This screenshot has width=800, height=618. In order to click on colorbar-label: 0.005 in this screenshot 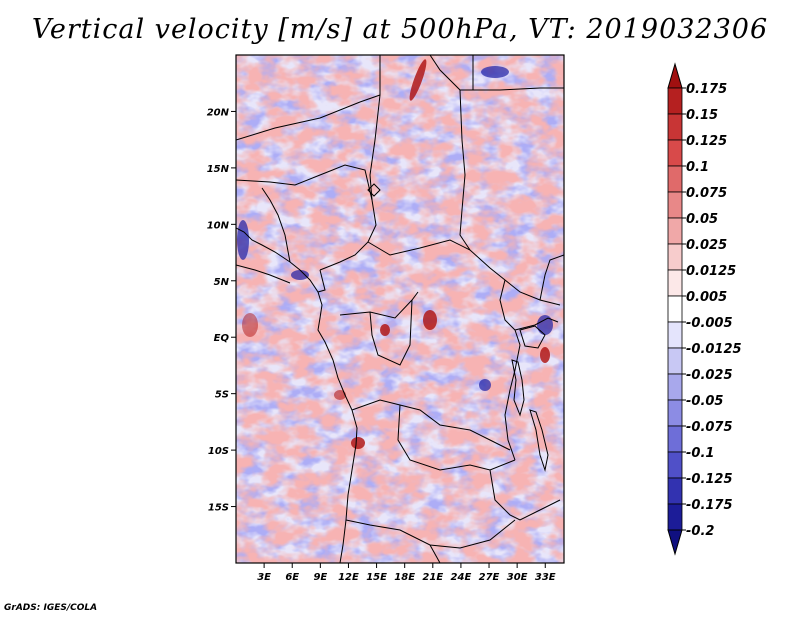, I will do `click(706, 297)`.